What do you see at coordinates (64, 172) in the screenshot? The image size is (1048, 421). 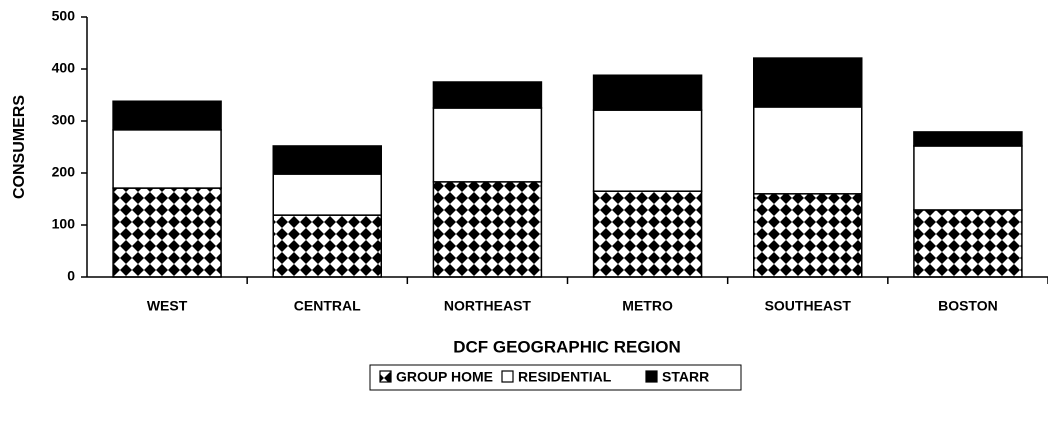 I see `y-tick-label: 200` at bounding box center [64, 172].